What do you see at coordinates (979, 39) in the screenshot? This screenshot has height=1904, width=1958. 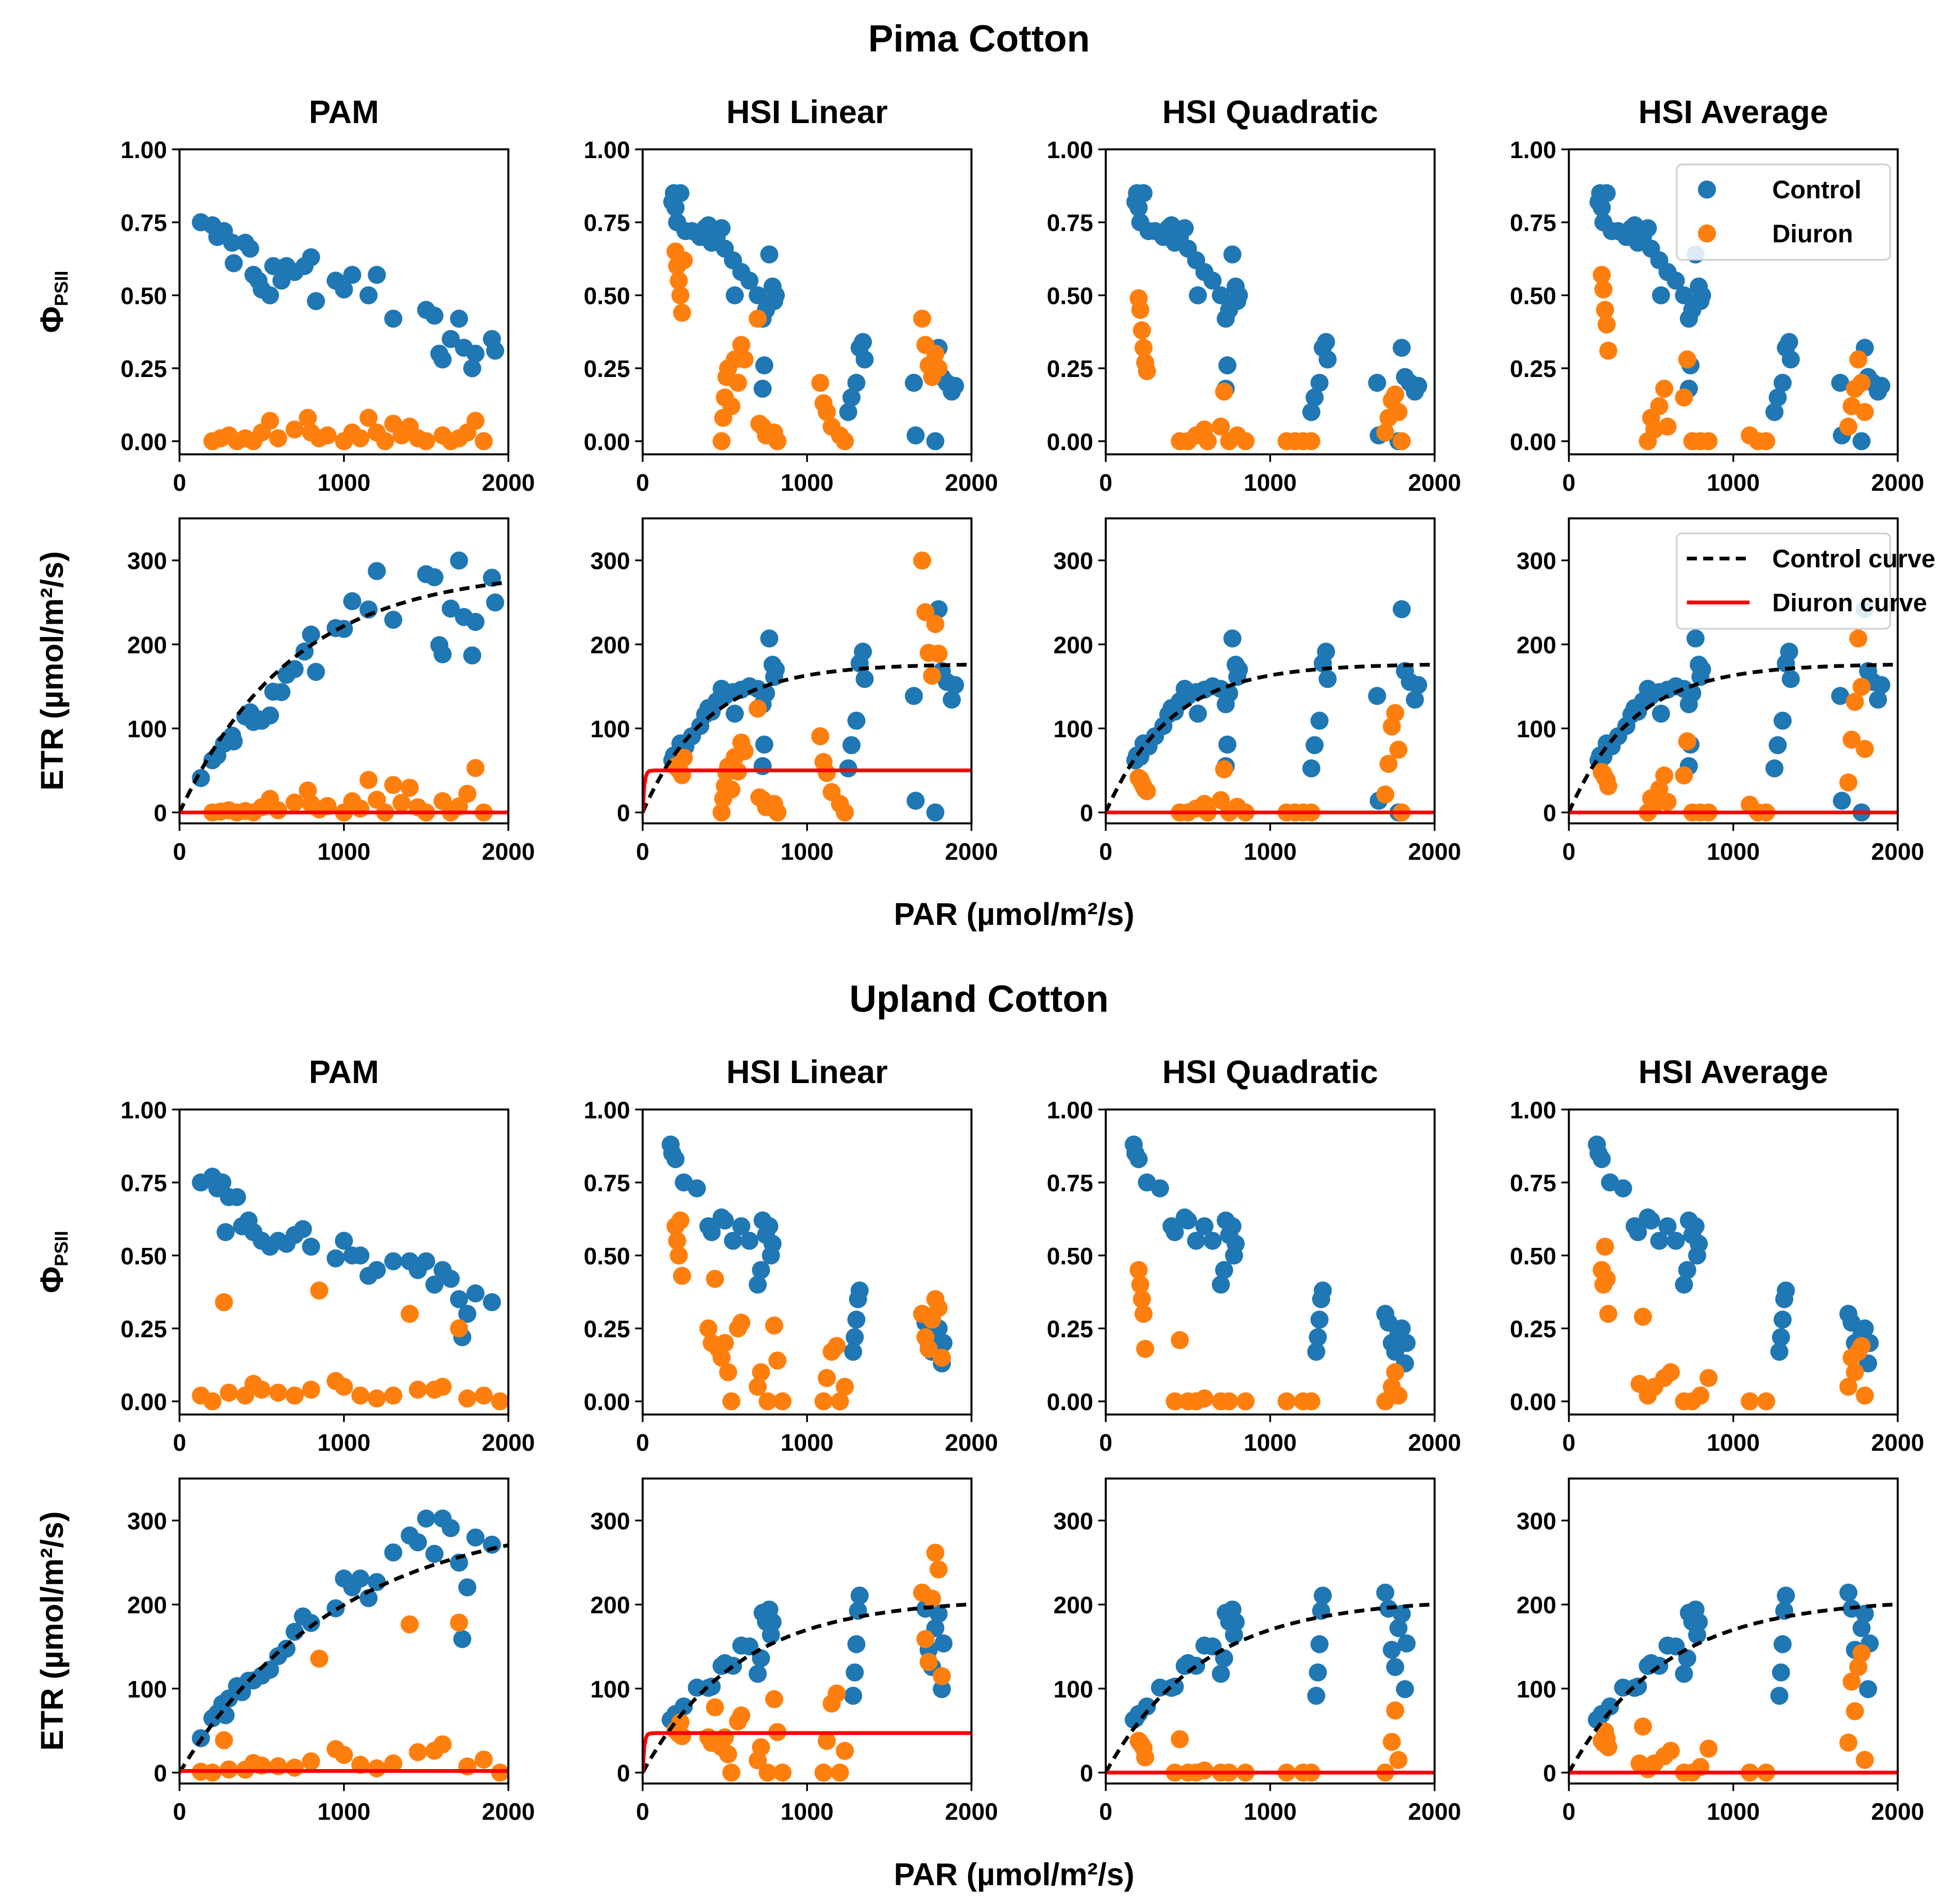 I see `section-title: Pima Cotton` at bounding box center [979, 39].